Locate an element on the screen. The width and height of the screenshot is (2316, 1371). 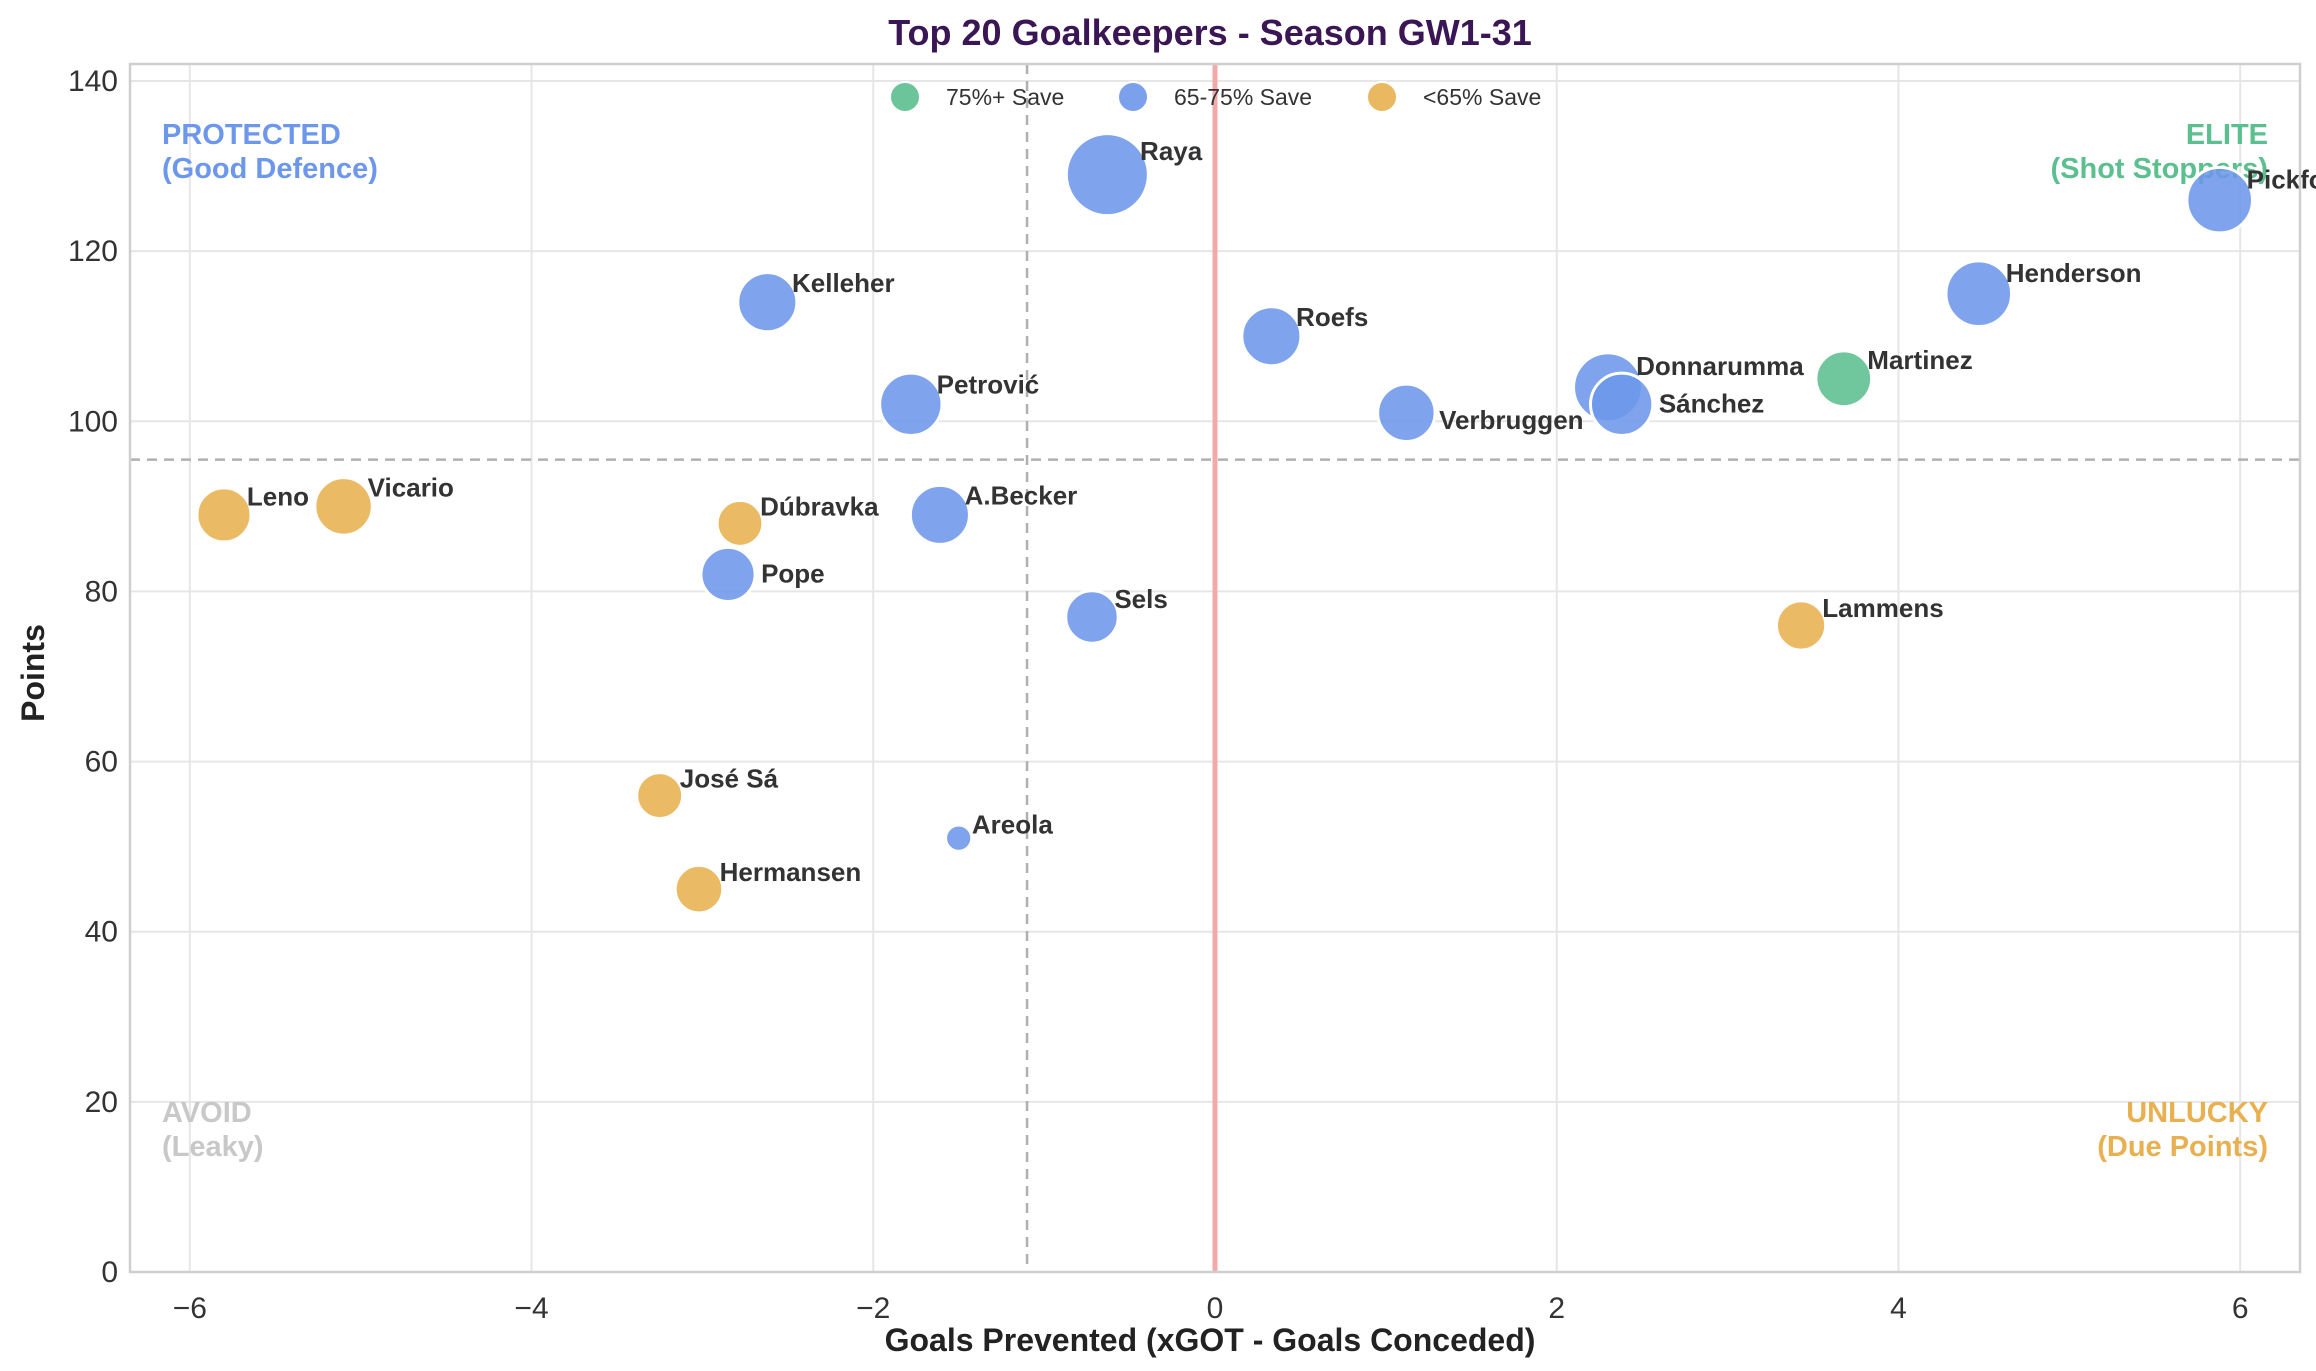
player-label: Pickford is located at coordinates (2281, 180).